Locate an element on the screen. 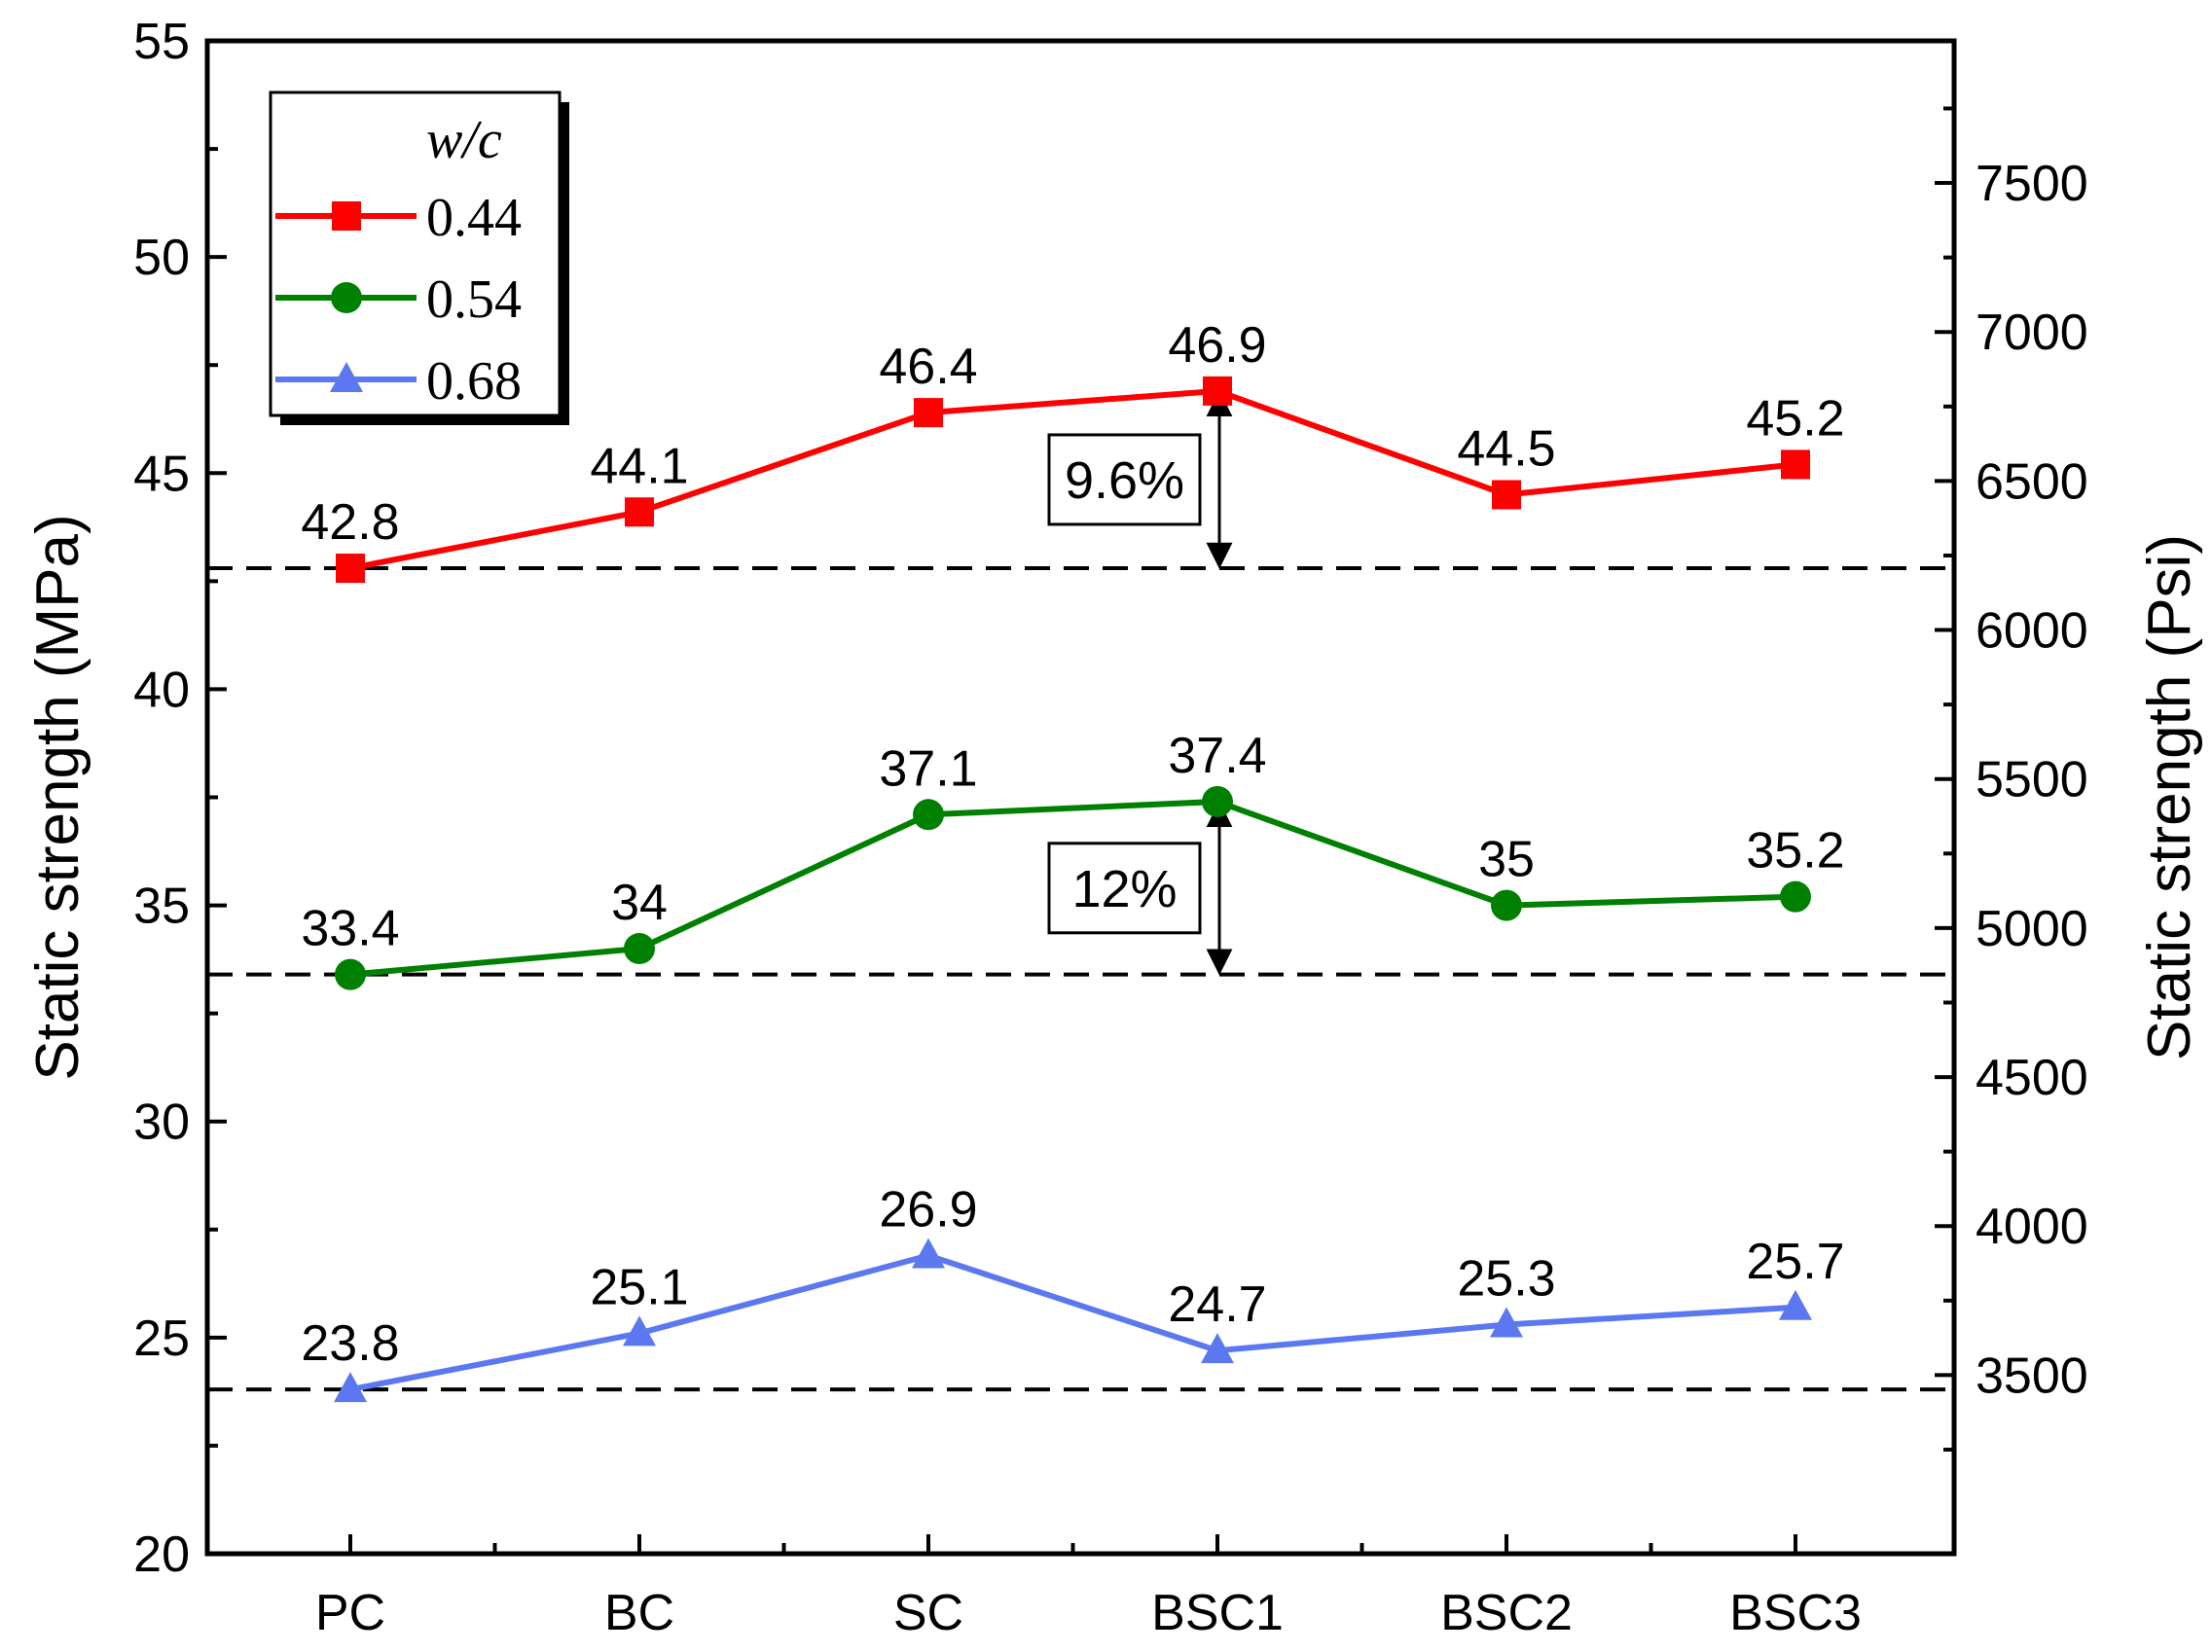  y-tick-label: 35 is located at coordinates (161, 907).